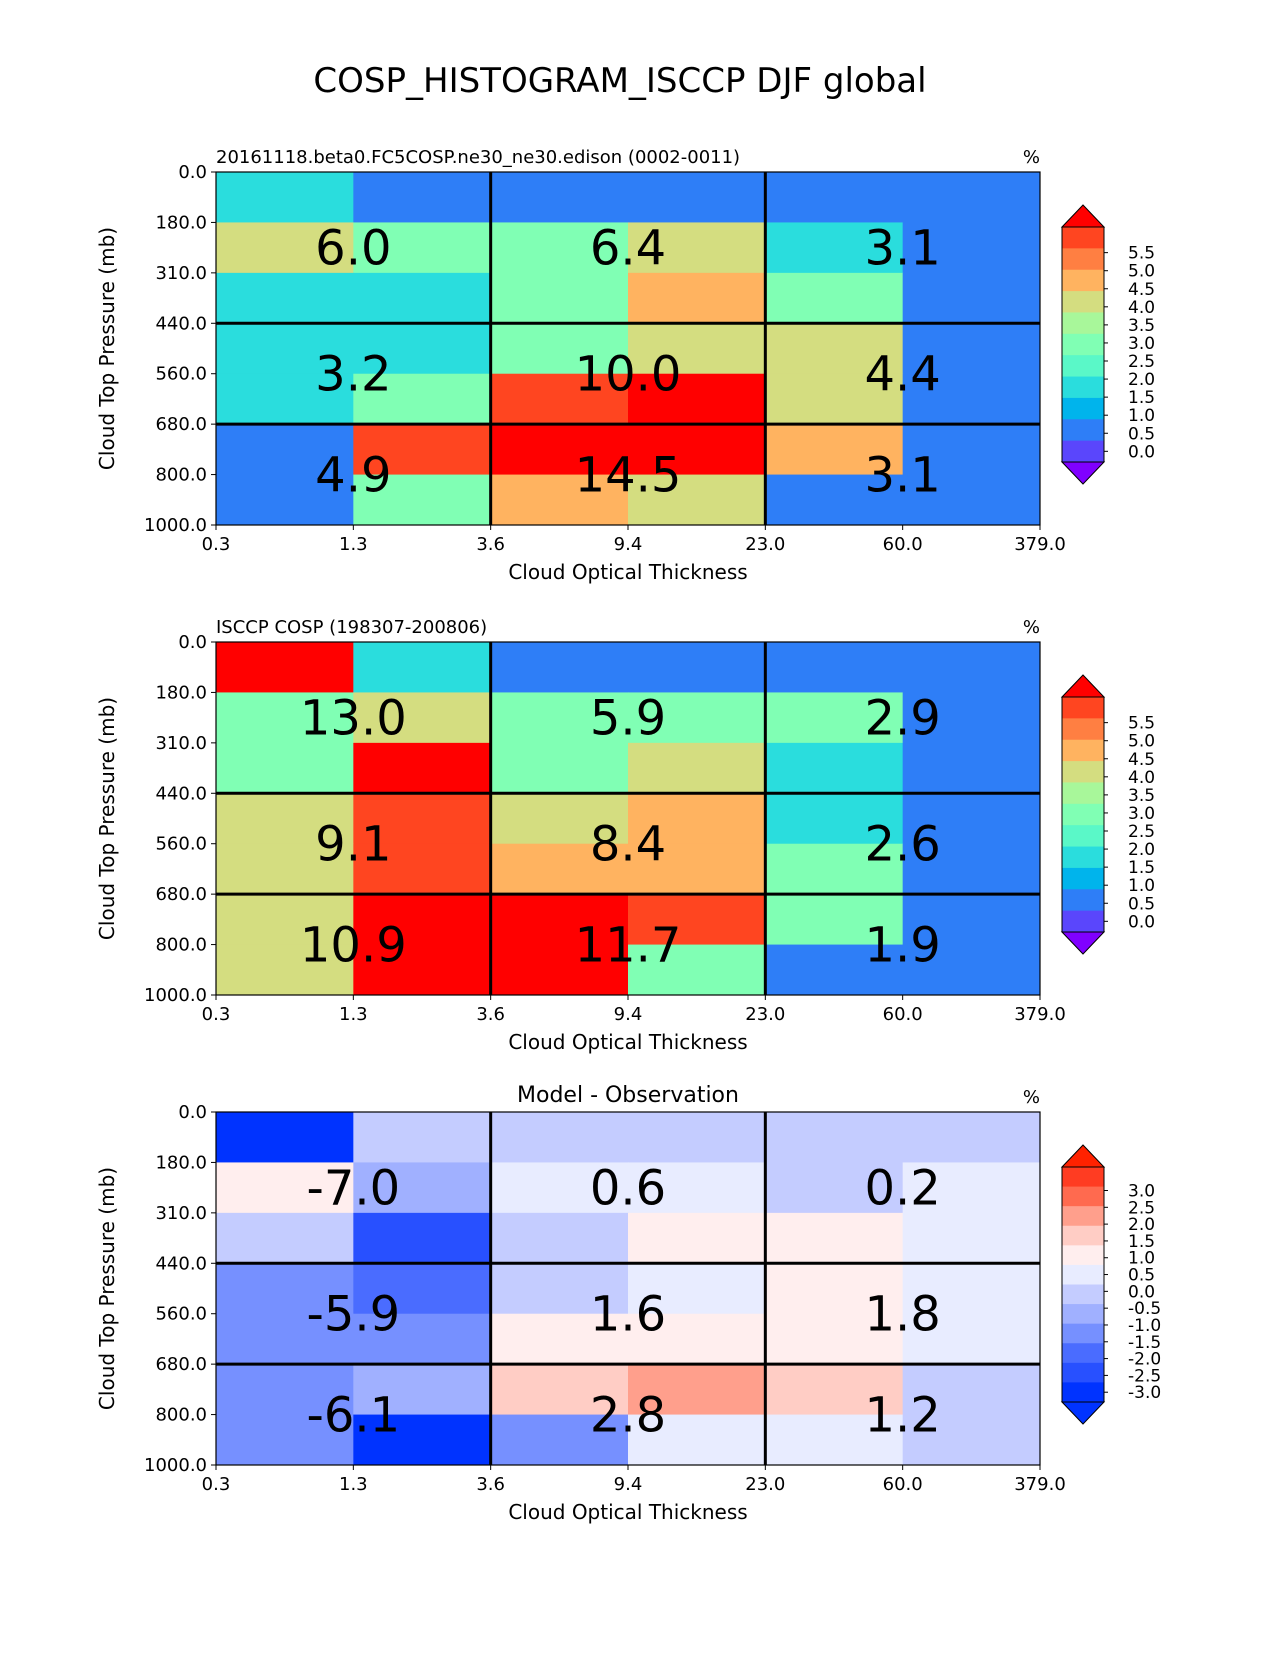  What do you see at coordinates (353, 845) in the screenshot?
I see `block-value-label: 9.1` at bounding box center [353, 845].